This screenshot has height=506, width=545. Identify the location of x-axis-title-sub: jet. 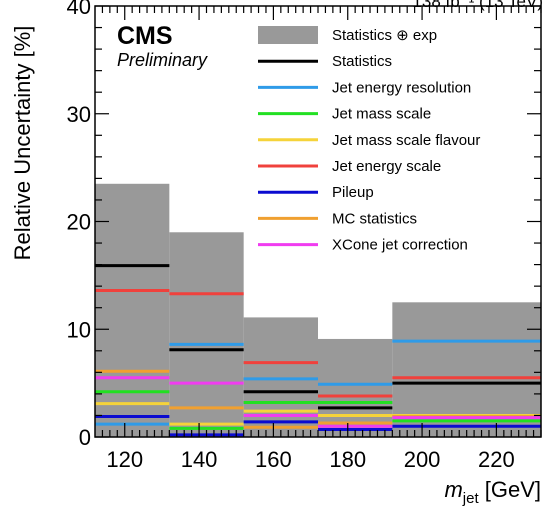
(471, 498).